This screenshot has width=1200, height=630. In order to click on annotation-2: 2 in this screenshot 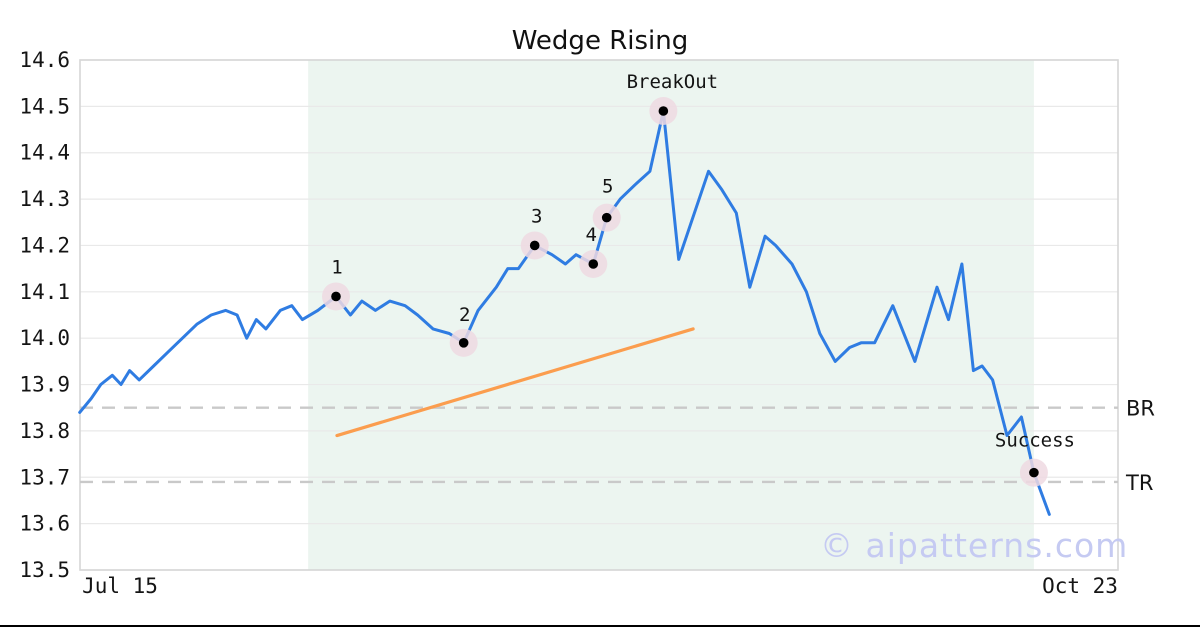, I will do `click(464, 315)`.